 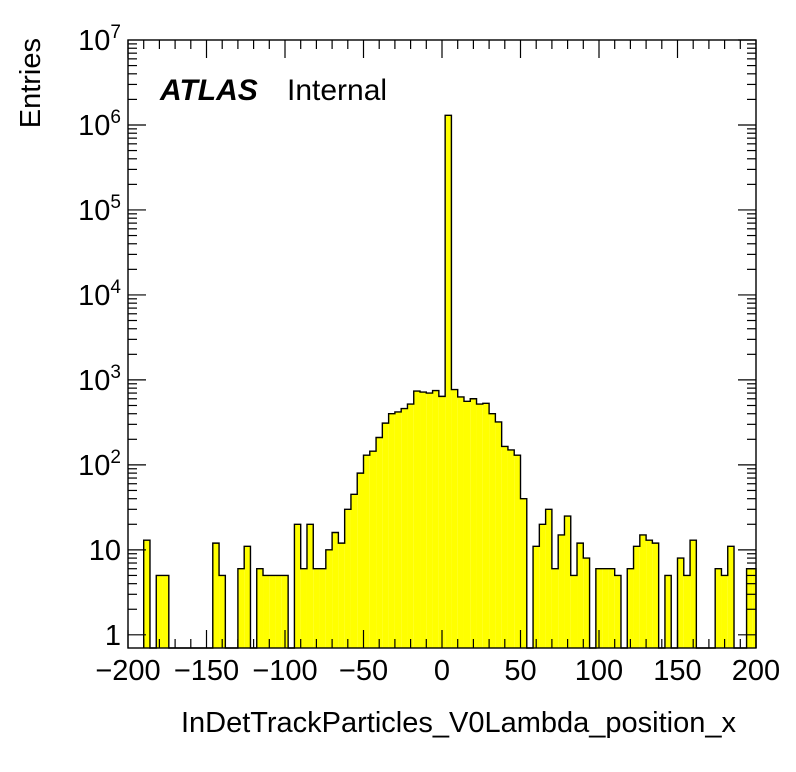 What do you see at coordinates (599, 671) in the screenshot?
I see `x-tick-label: 100` at bounding box center [599, 671].